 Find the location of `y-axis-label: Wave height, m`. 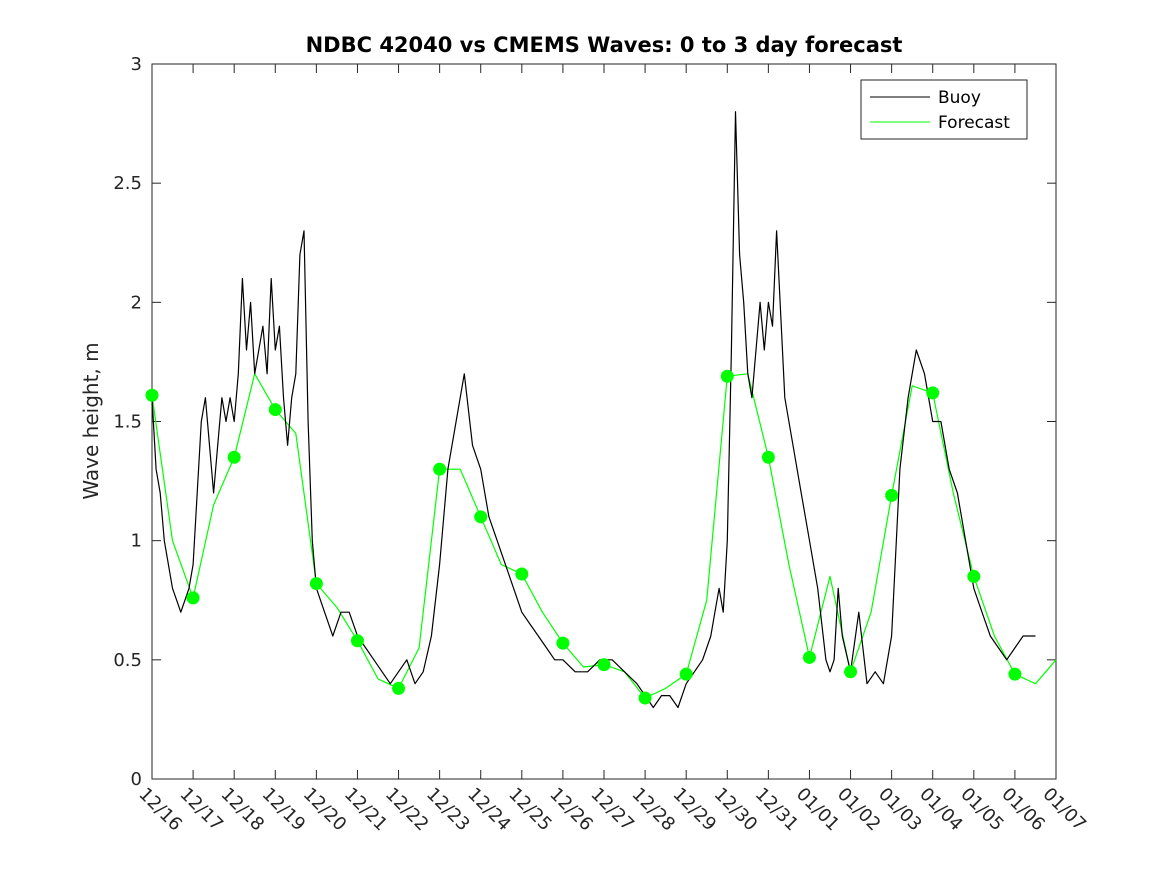

y-axis-label: Wave height, m is located at coordinates (91, 420).